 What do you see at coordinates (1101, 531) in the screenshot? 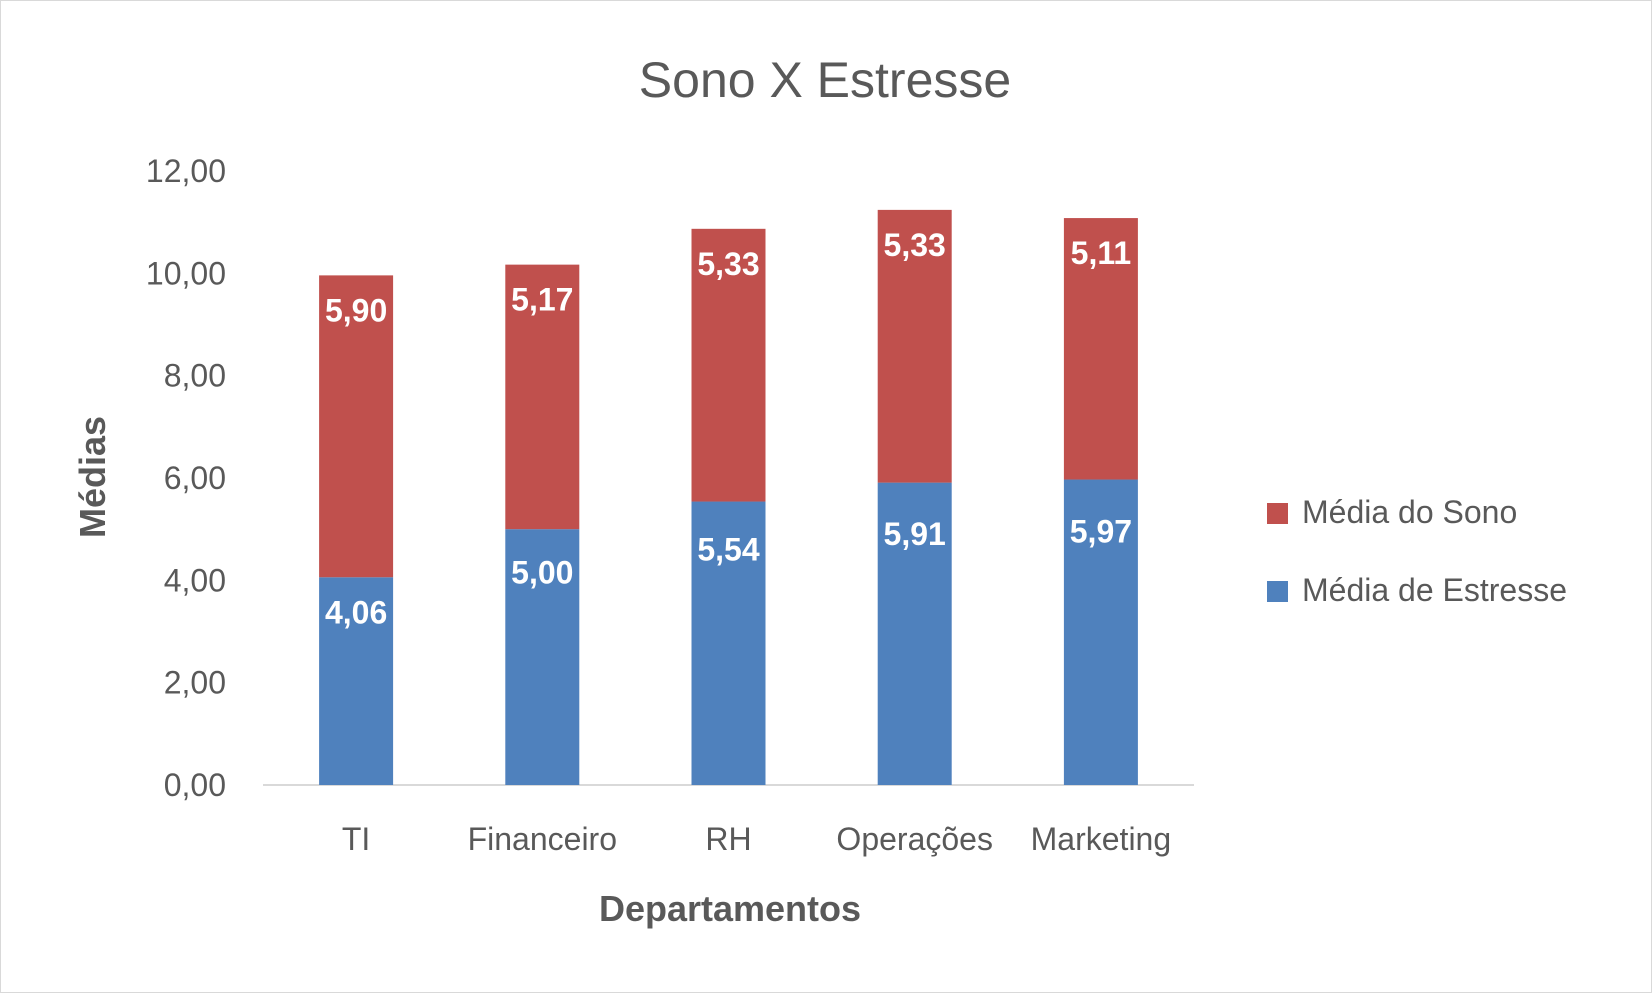
I see `data-label: 5,97` at bounding box center [1101, 531].